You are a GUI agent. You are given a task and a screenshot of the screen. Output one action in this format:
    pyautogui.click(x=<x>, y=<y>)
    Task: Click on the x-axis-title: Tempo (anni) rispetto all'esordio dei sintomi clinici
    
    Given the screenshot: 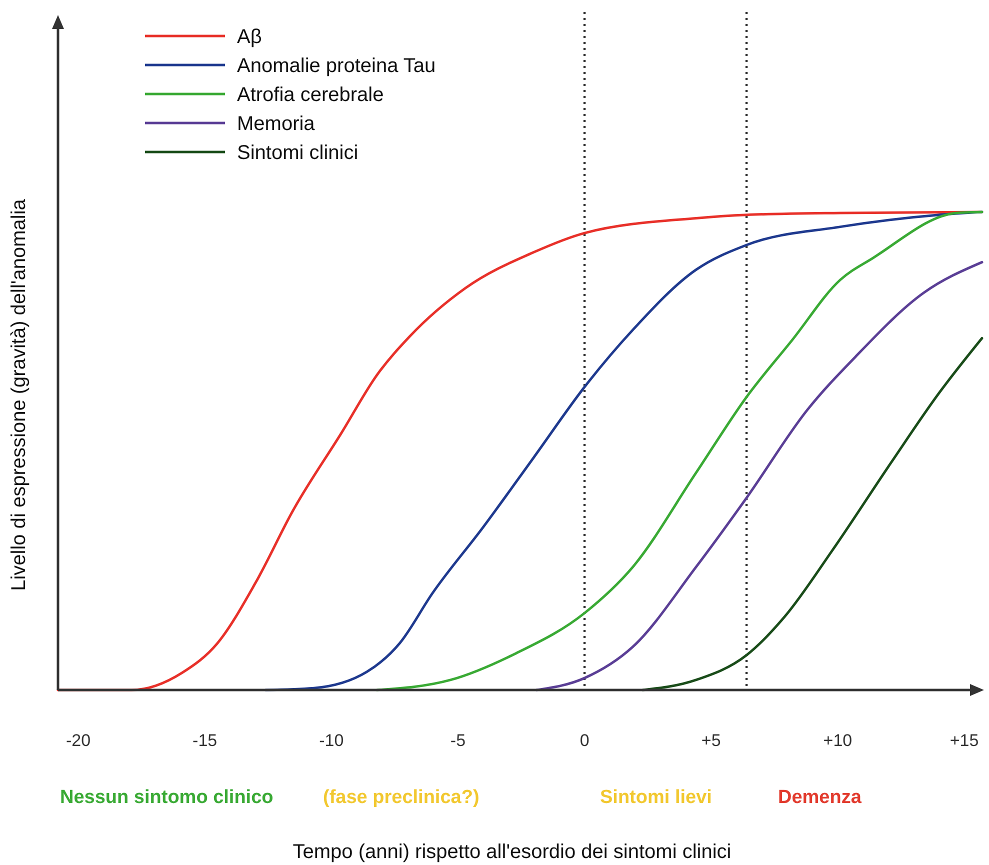 What is the action you would take?
    pyautogui.click(x=512, y=852)
    